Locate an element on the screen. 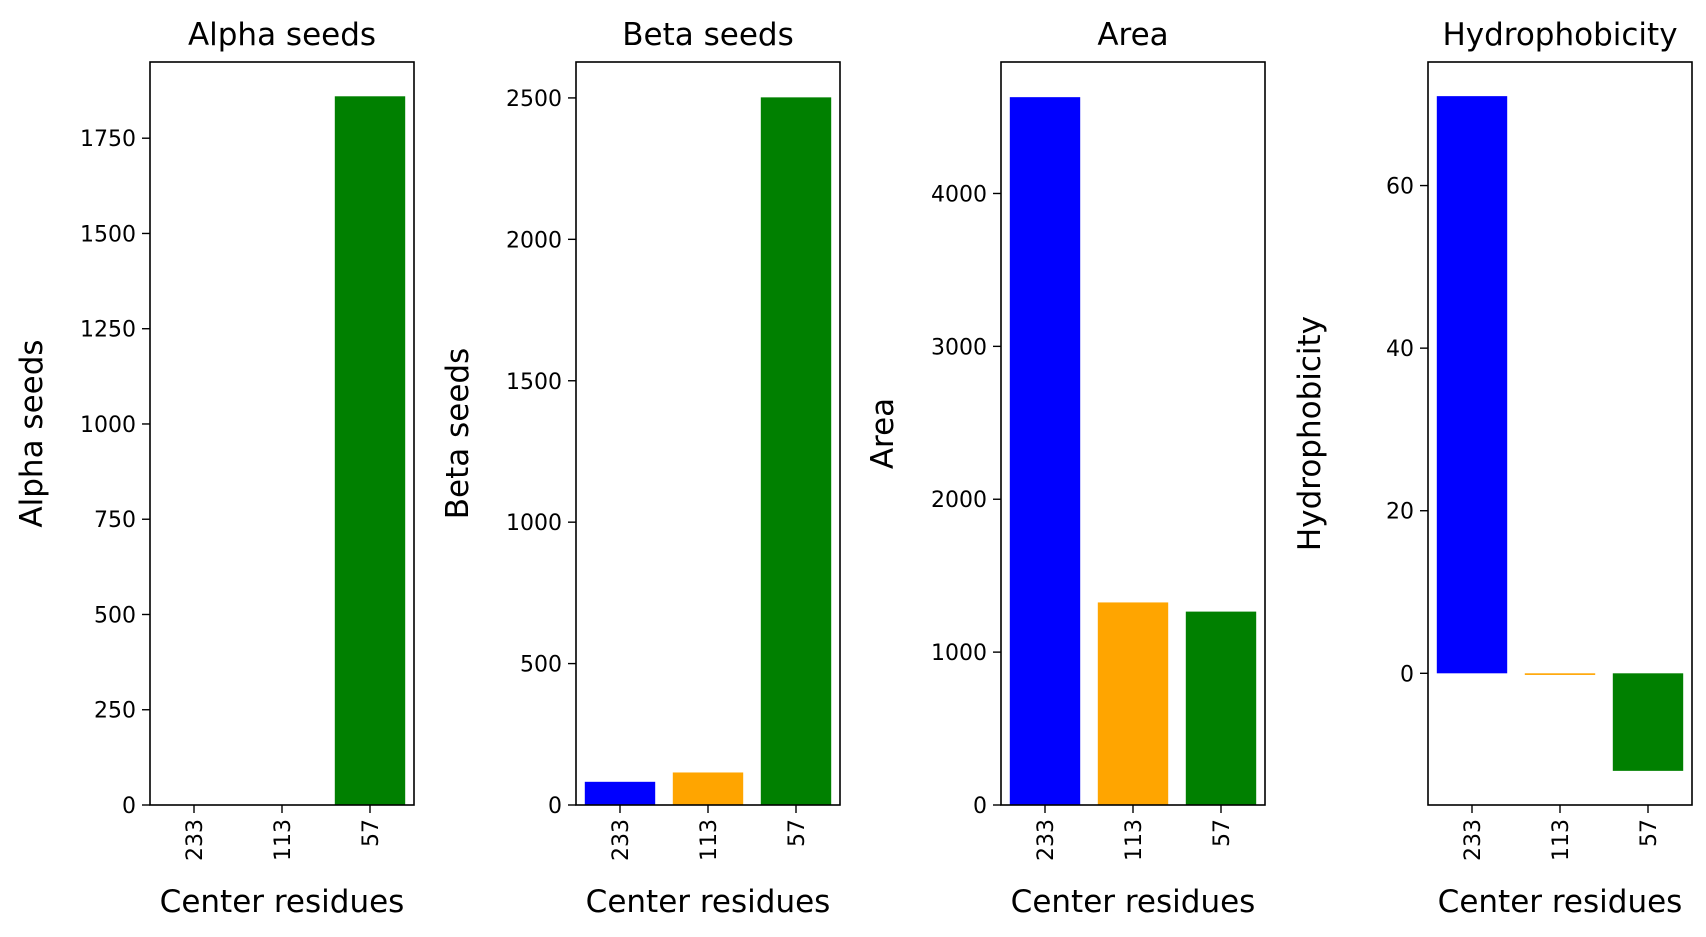 The width and height of the screenshot is (1706, 937). y-tick-label: 750 is located at coordinates (115, 520).